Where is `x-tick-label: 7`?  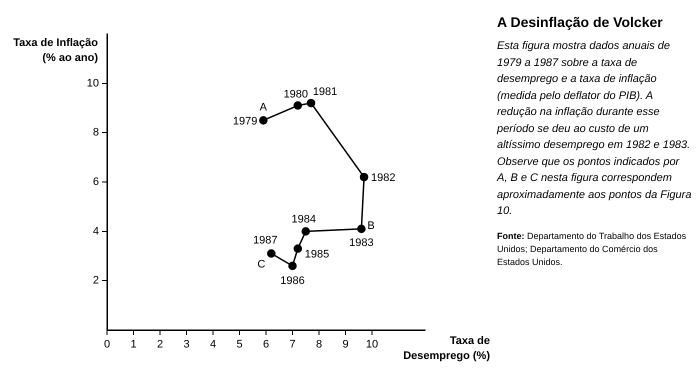 x-tick-label: 7 is located at coordinates (292, 344).